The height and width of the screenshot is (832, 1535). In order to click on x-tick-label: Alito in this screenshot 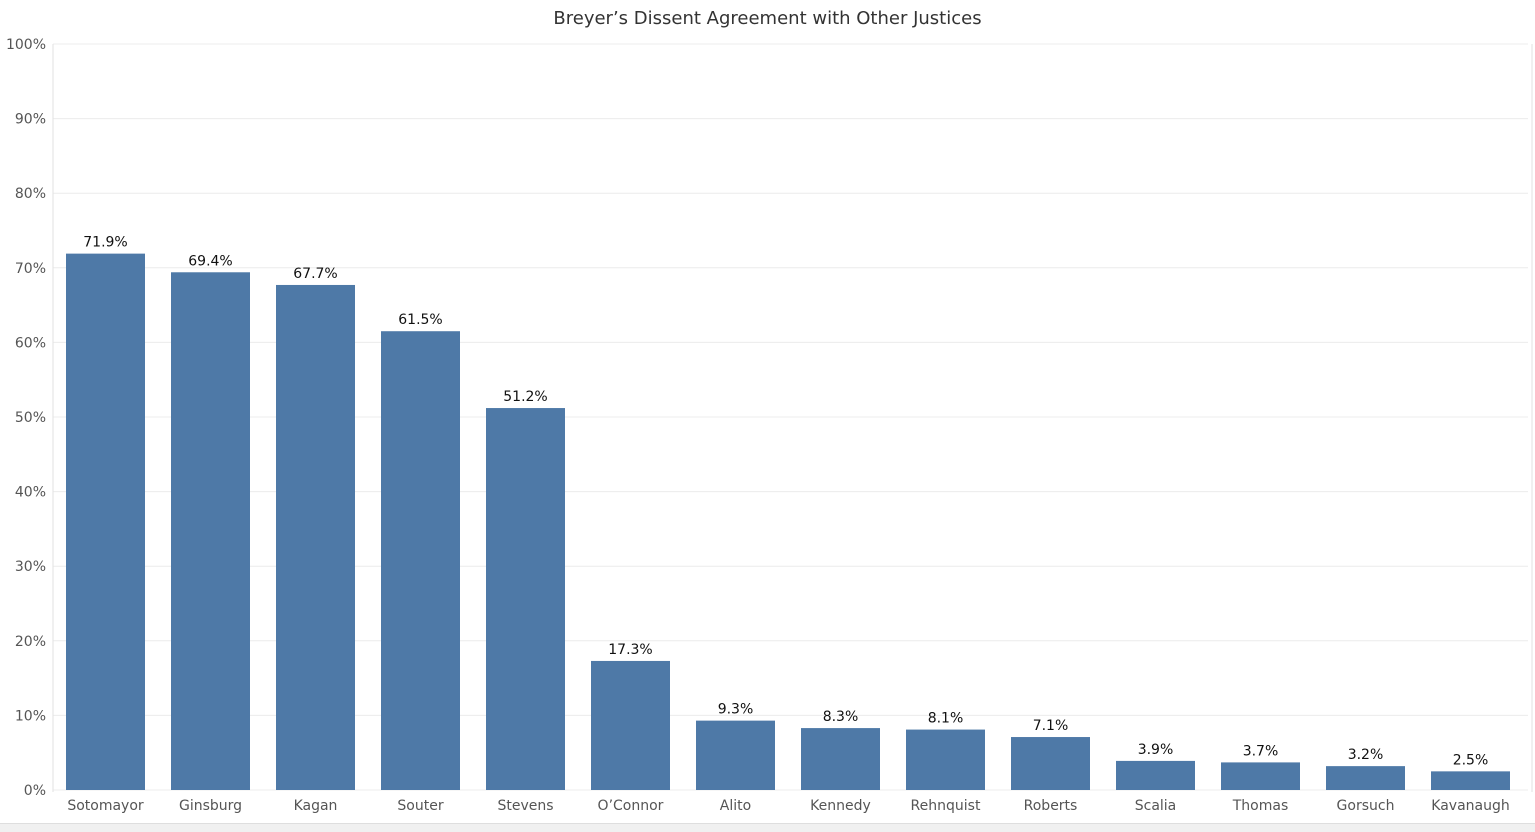, I will do `click(735, 806)`.